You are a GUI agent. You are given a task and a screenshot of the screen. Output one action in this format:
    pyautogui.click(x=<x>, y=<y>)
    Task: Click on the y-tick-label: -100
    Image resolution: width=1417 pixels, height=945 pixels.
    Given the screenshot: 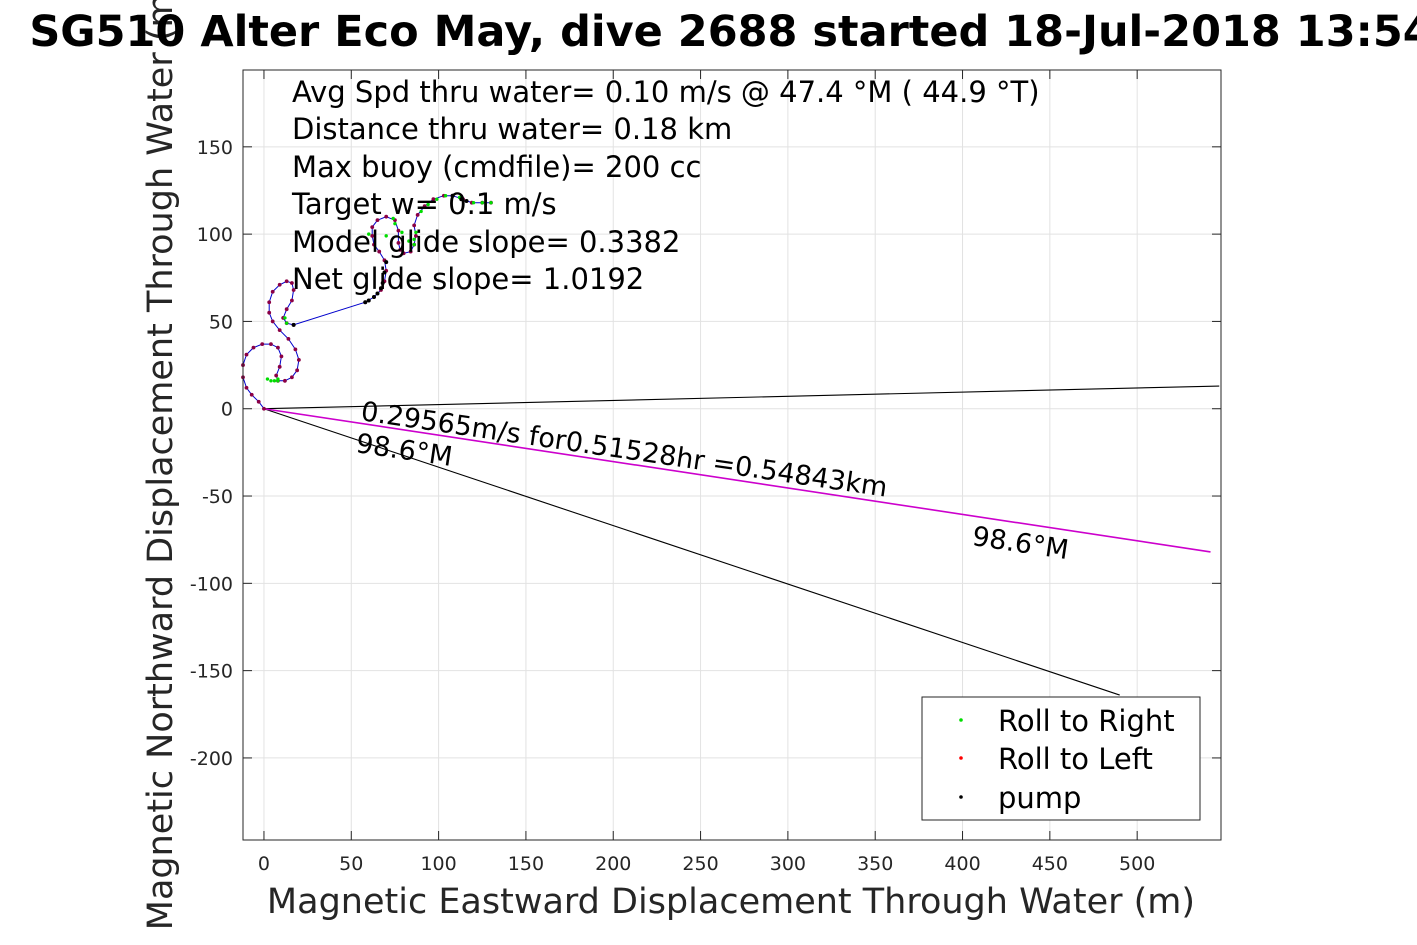 What is the action you would take?
    pyautogui.click(x=211, y=584)
    